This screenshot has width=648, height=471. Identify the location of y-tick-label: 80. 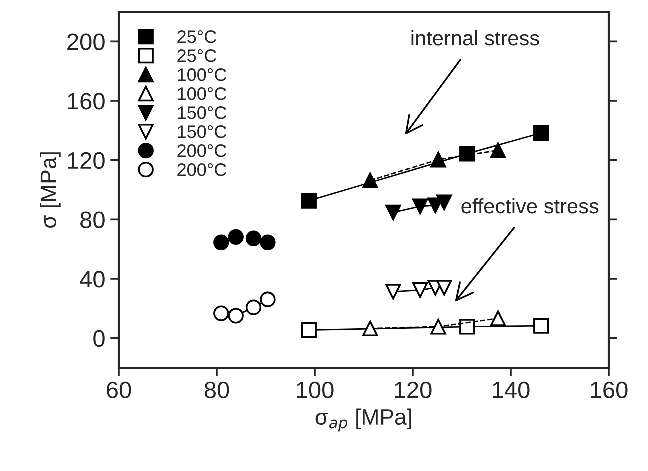
(92, 220).